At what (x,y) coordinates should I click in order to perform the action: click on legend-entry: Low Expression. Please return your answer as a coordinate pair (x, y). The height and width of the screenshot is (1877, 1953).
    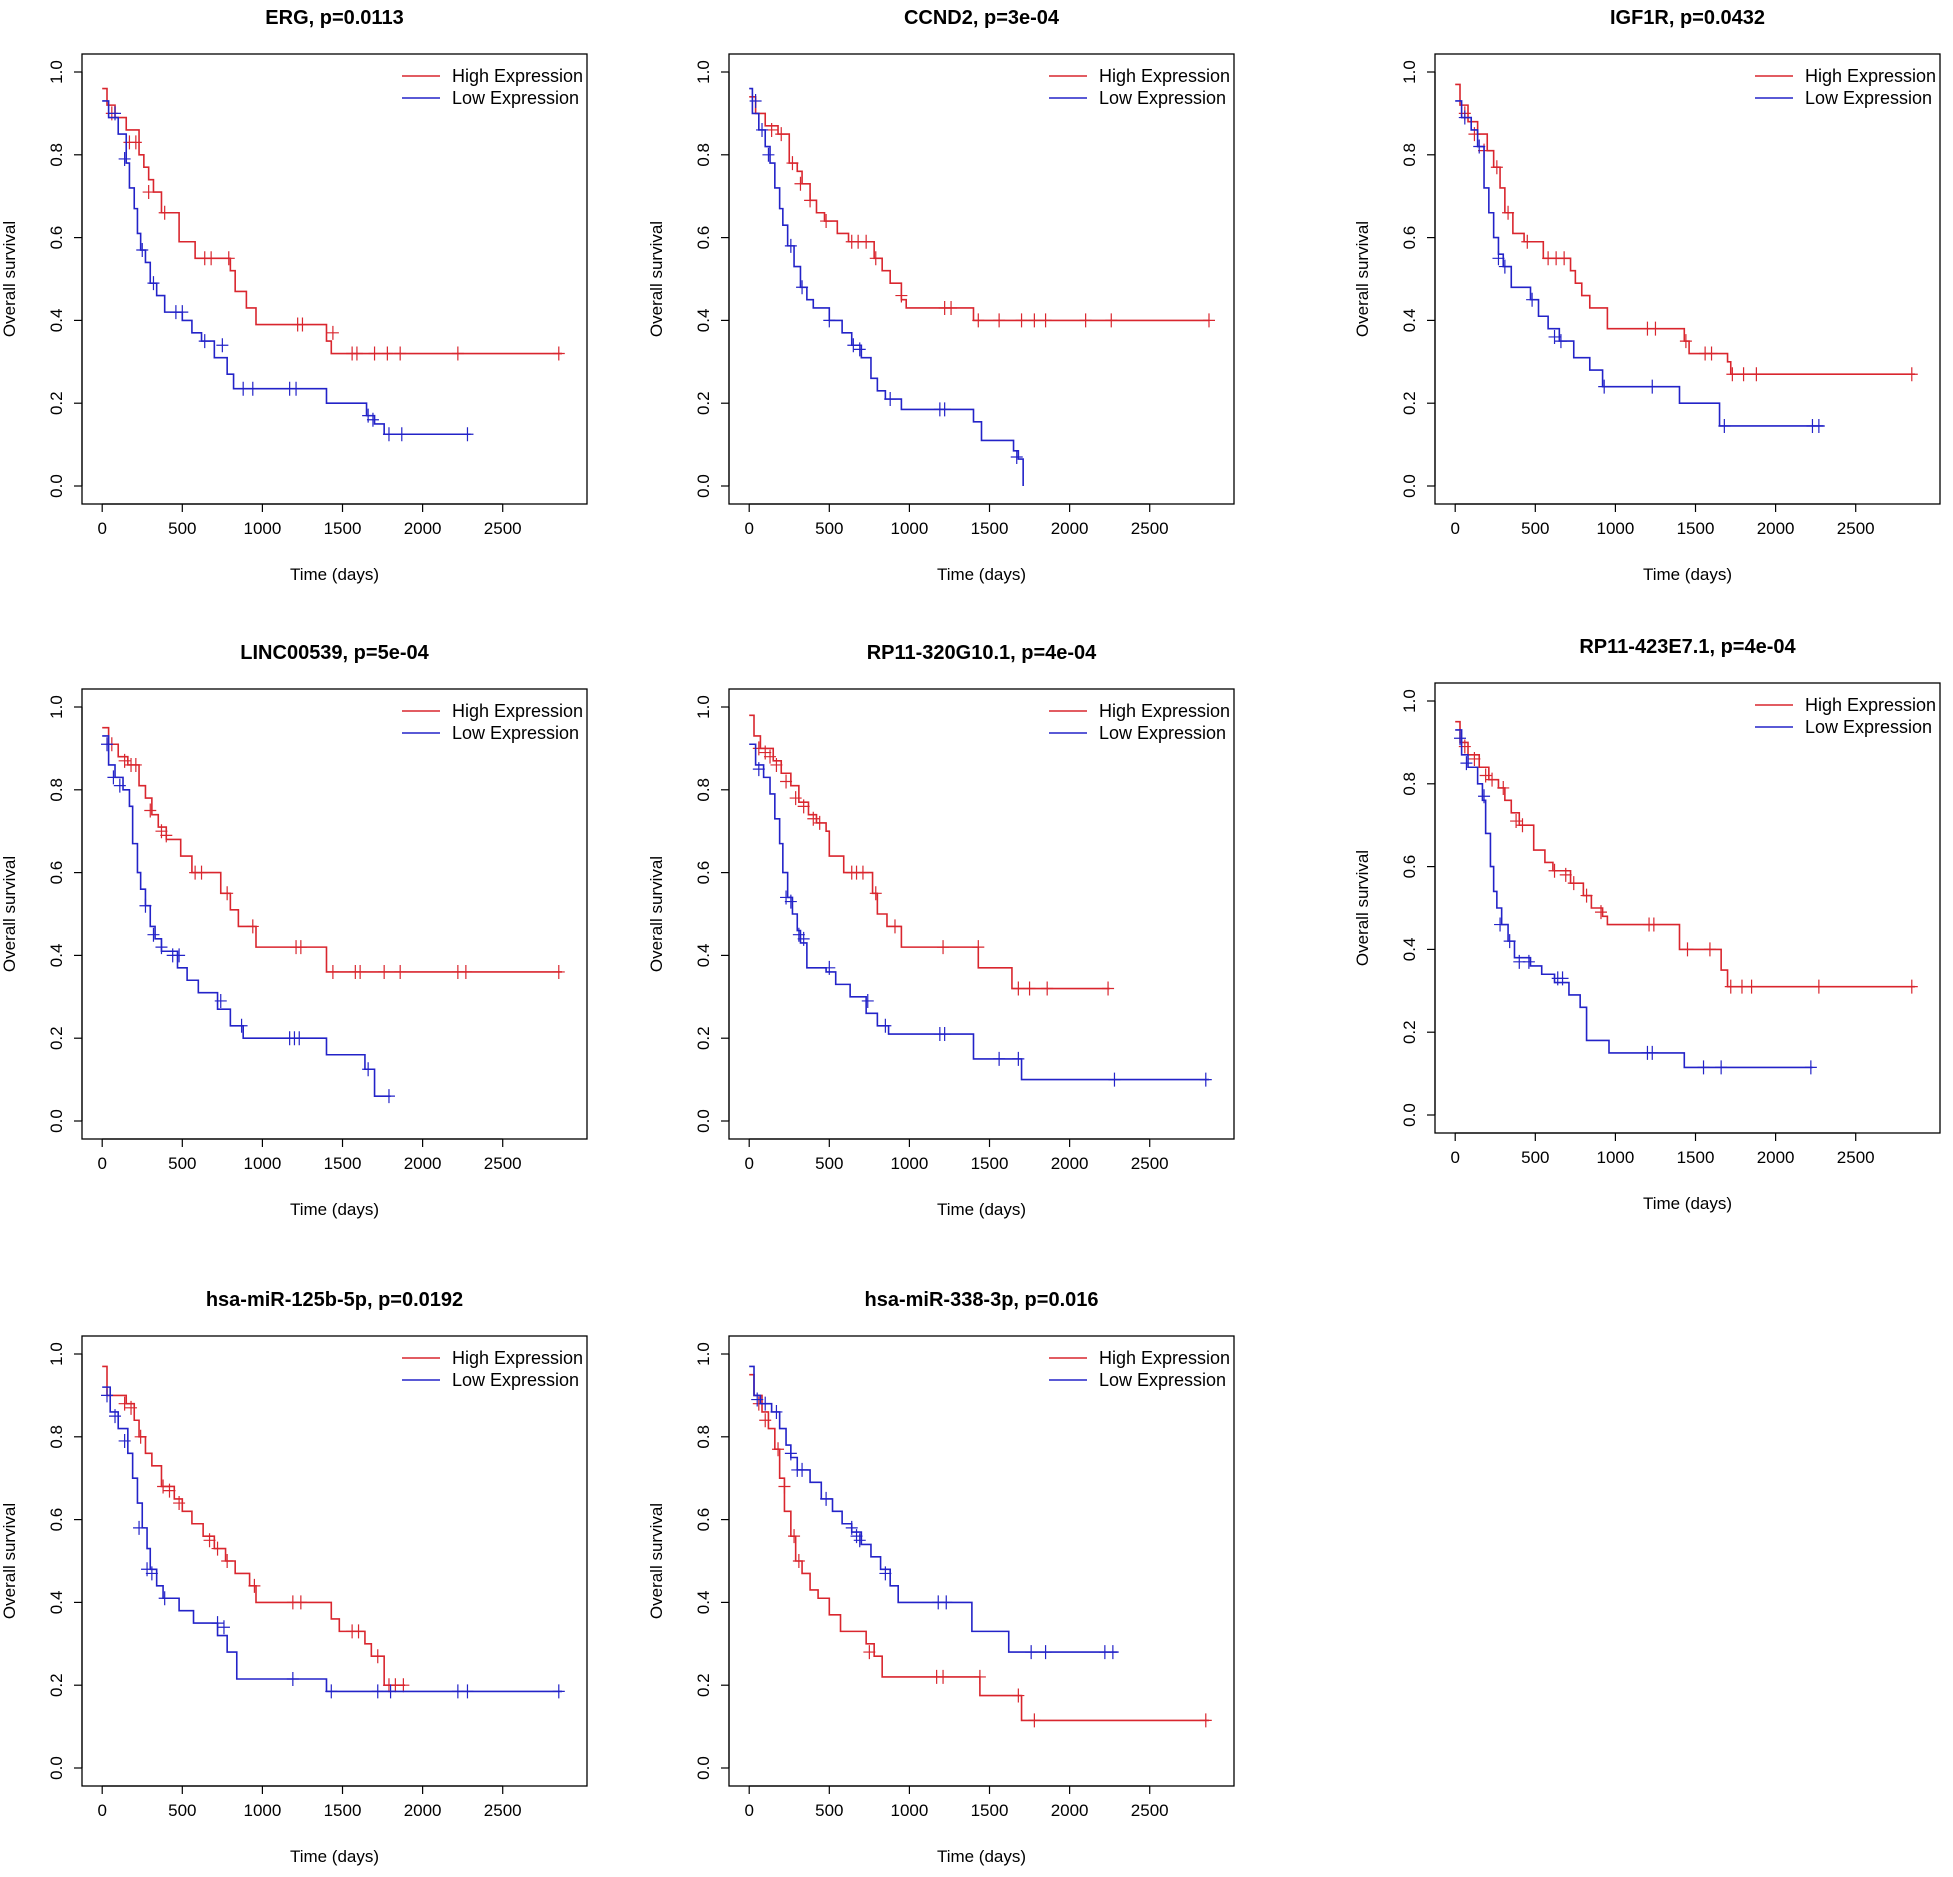
    Looking at the image, I should click on (1162, 733).